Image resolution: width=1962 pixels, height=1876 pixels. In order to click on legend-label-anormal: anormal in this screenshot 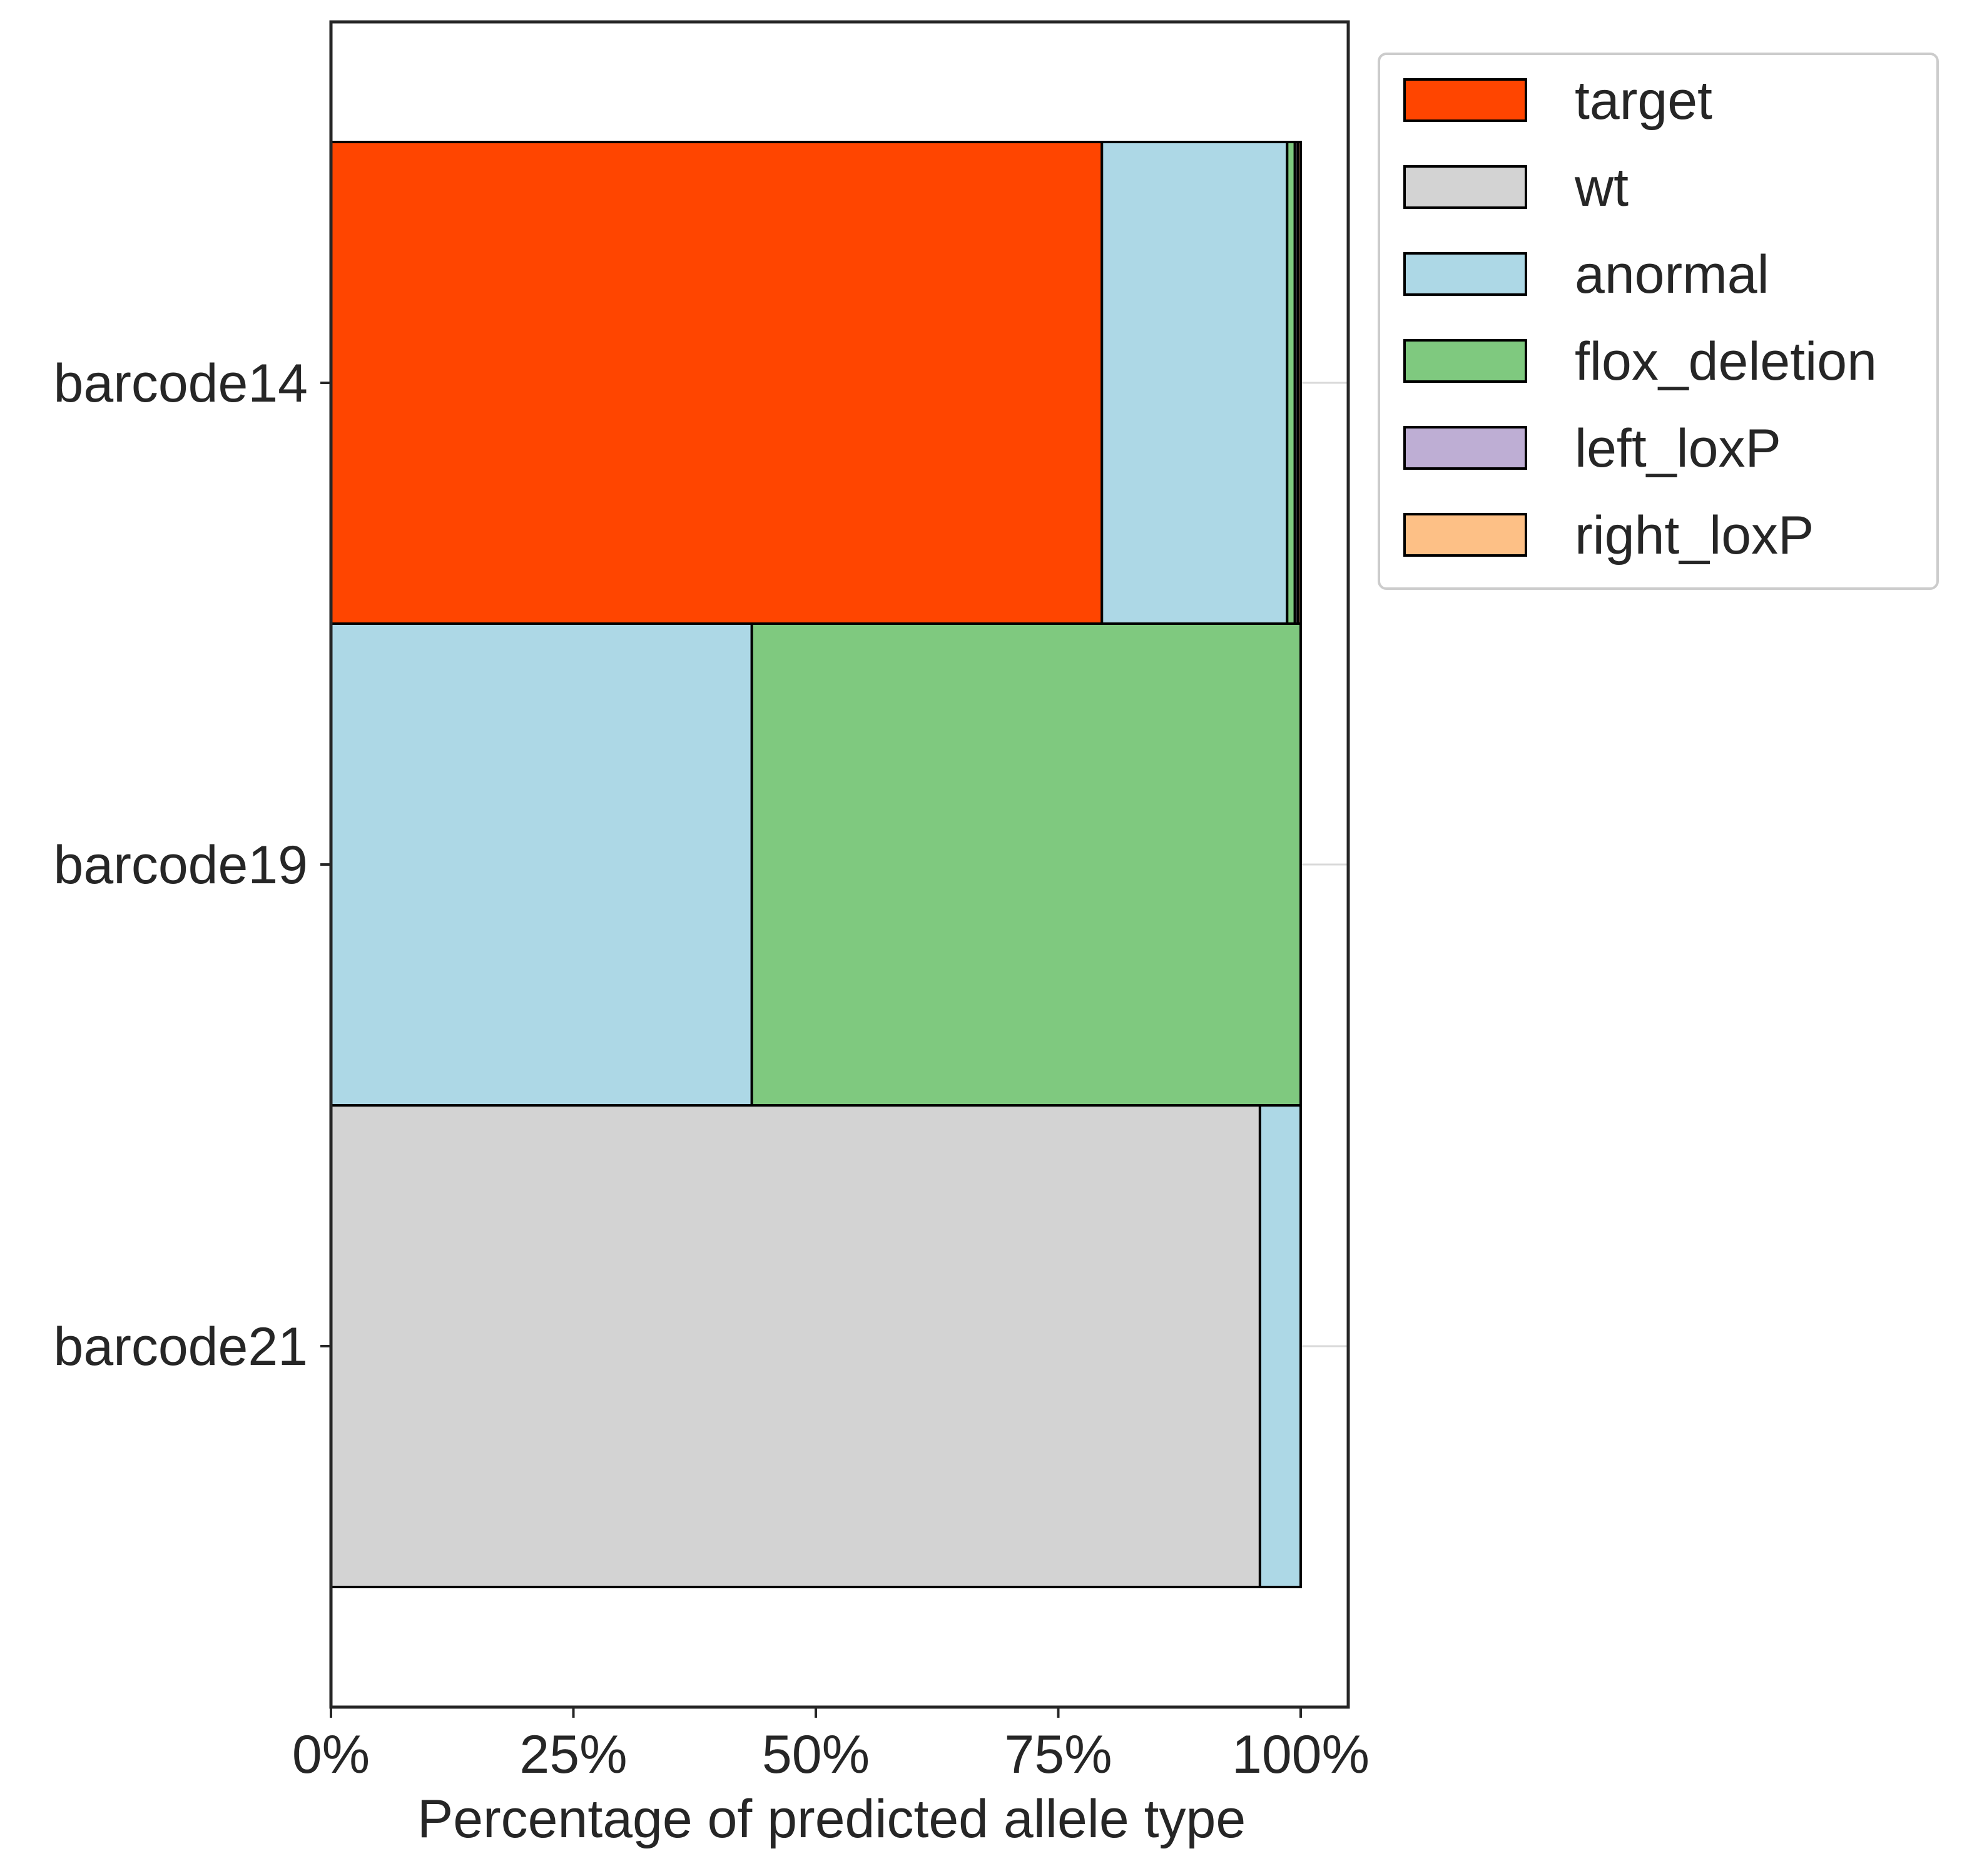, I will do `click(1672, 275)`.